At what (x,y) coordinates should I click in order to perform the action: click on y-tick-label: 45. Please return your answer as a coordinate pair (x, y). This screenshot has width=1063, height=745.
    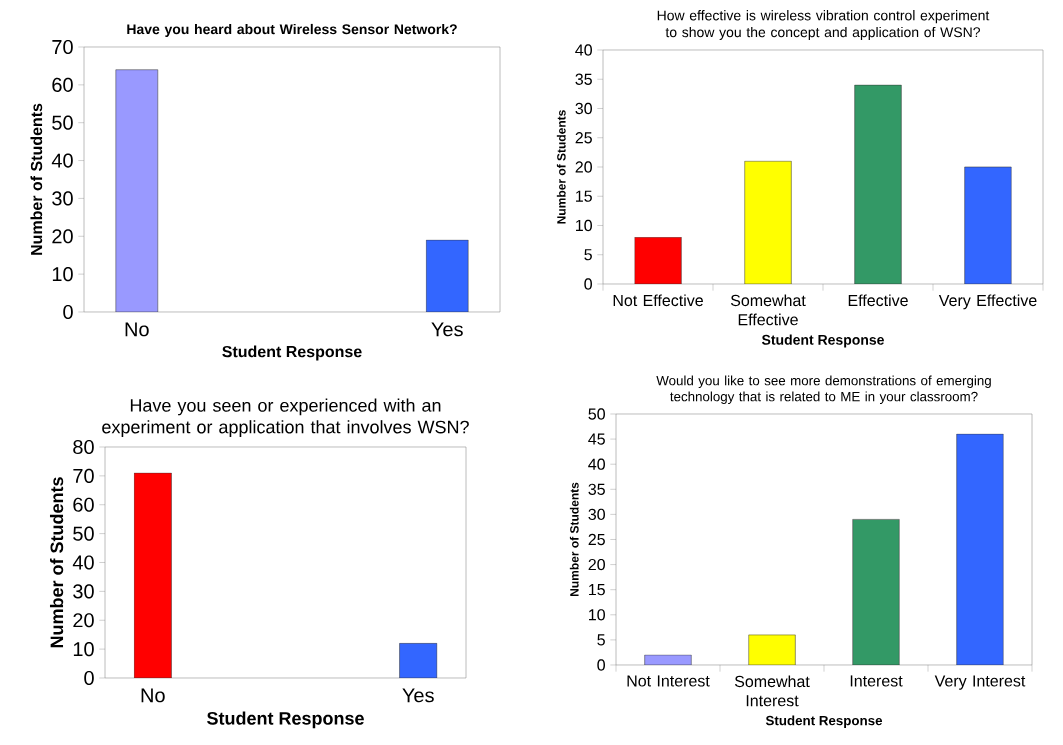
    Looking at the image, I should click on (596, 439).